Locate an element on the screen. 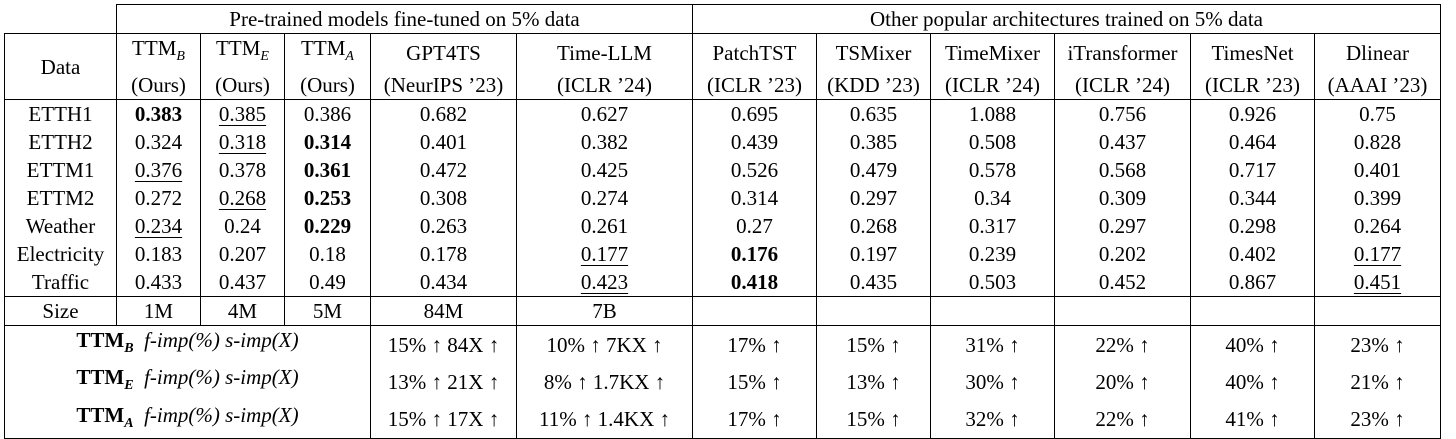  improvement-label: TTME f-imp(%) s-imp(X) is located at coordinates (187, 382).